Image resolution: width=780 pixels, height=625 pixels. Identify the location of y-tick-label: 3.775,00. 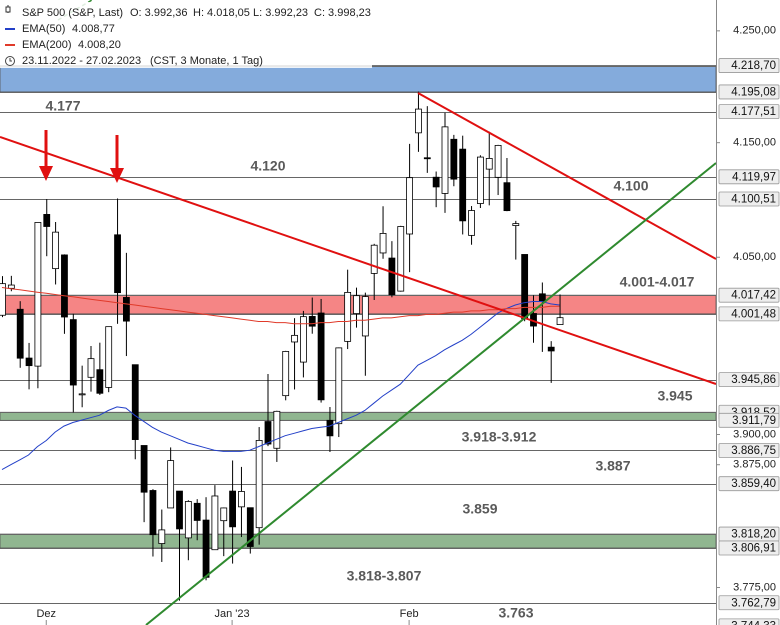
(754, 587).